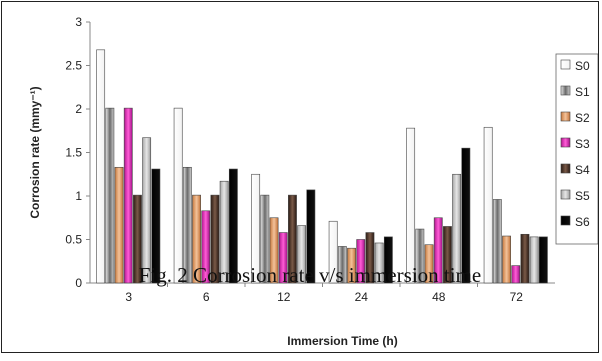  I want to click on legend-swatch-s4, so click(565, 168).